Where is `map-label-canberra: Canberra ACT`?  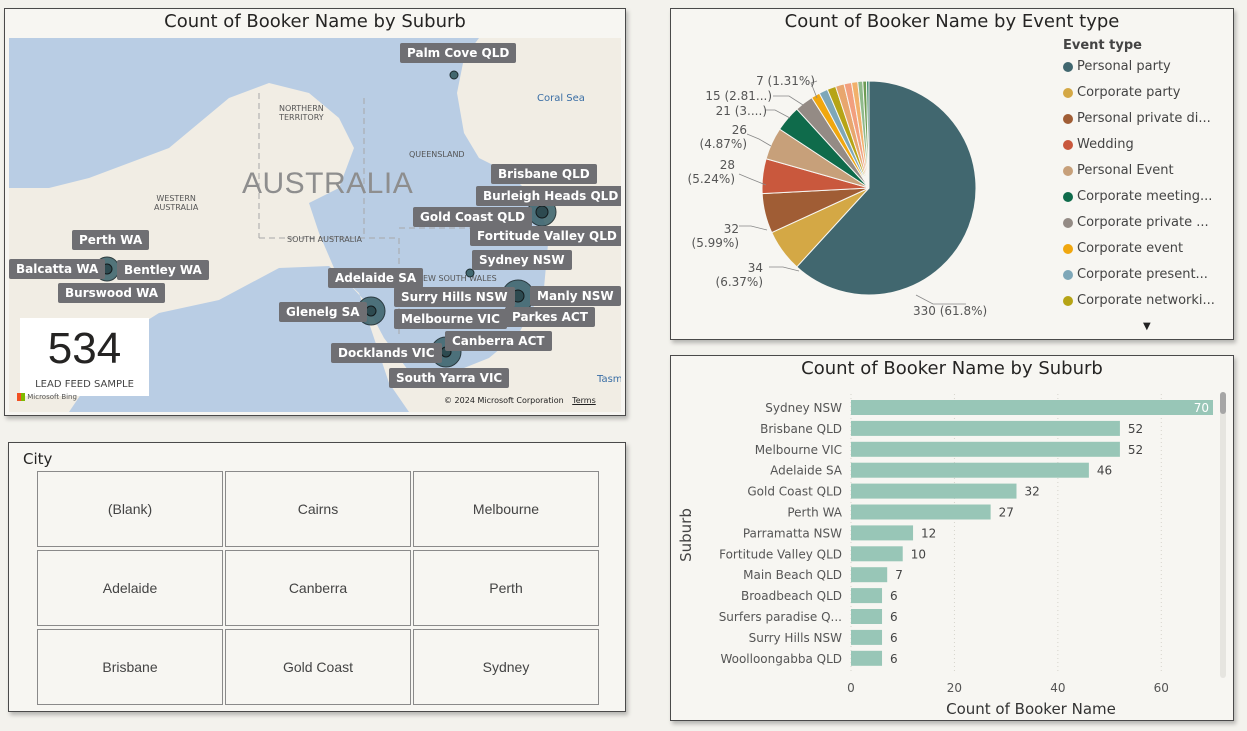 map-label-canberra: Canberra ACT is located at coordinates (498, 341).